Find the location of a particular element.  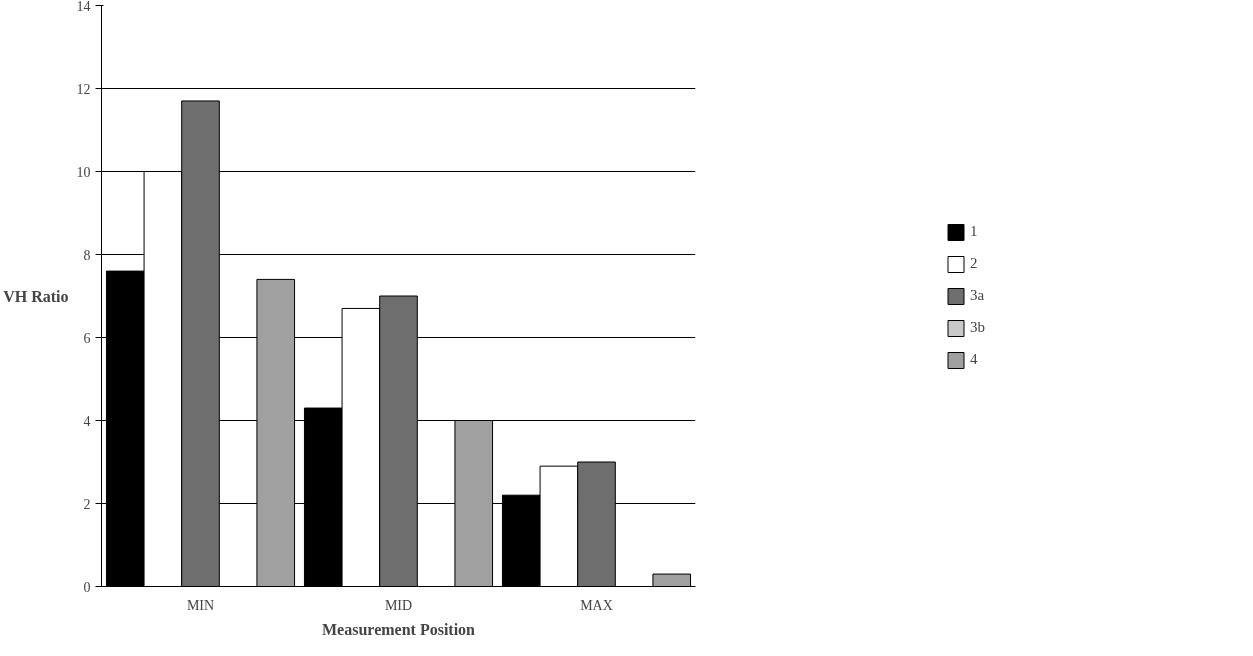

y-tick-label: 0 is located at coordinates (87, 587).